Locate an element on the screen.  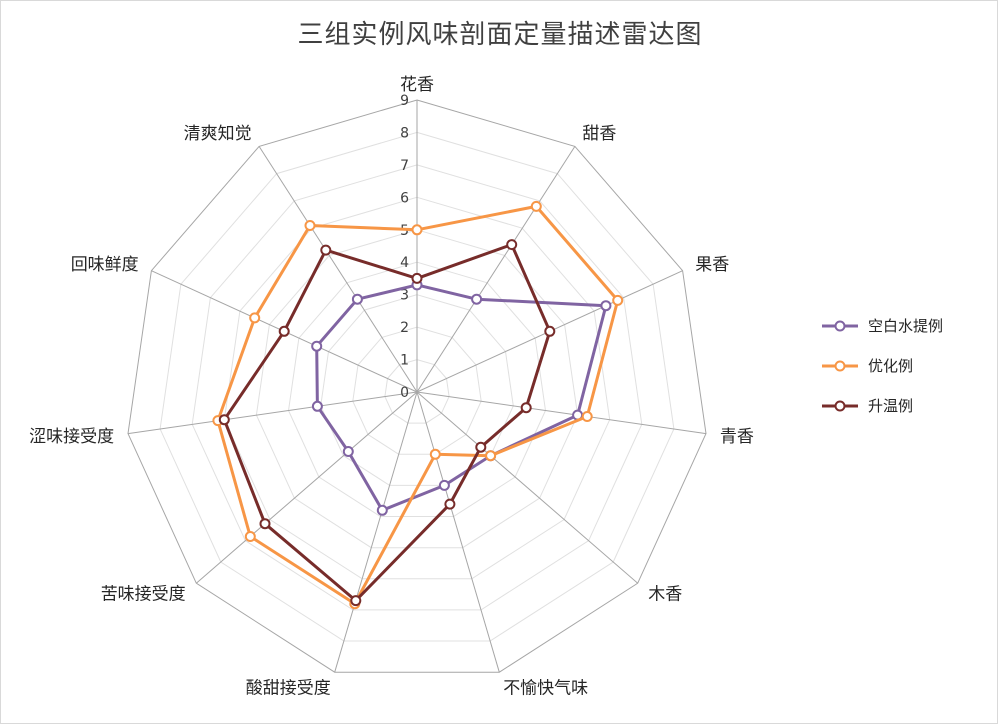
tick-label: 9 is located at coordinates (404, 101).